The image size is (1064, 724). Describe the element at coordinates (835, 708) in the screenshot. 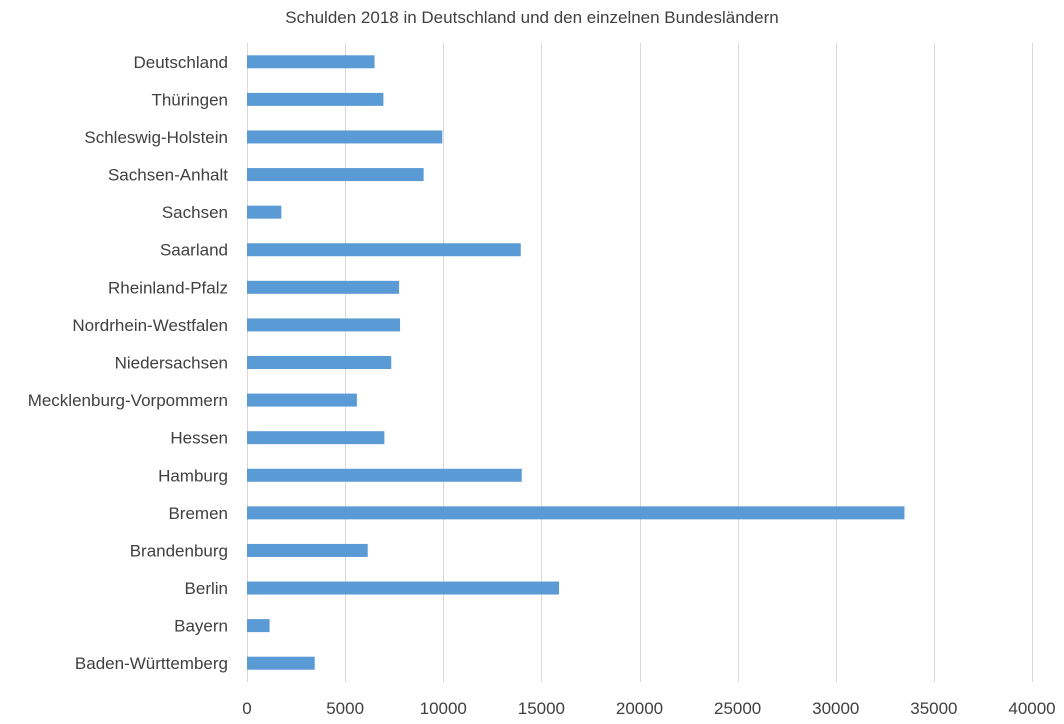

I see `x-tick-label: 30000` at that location.